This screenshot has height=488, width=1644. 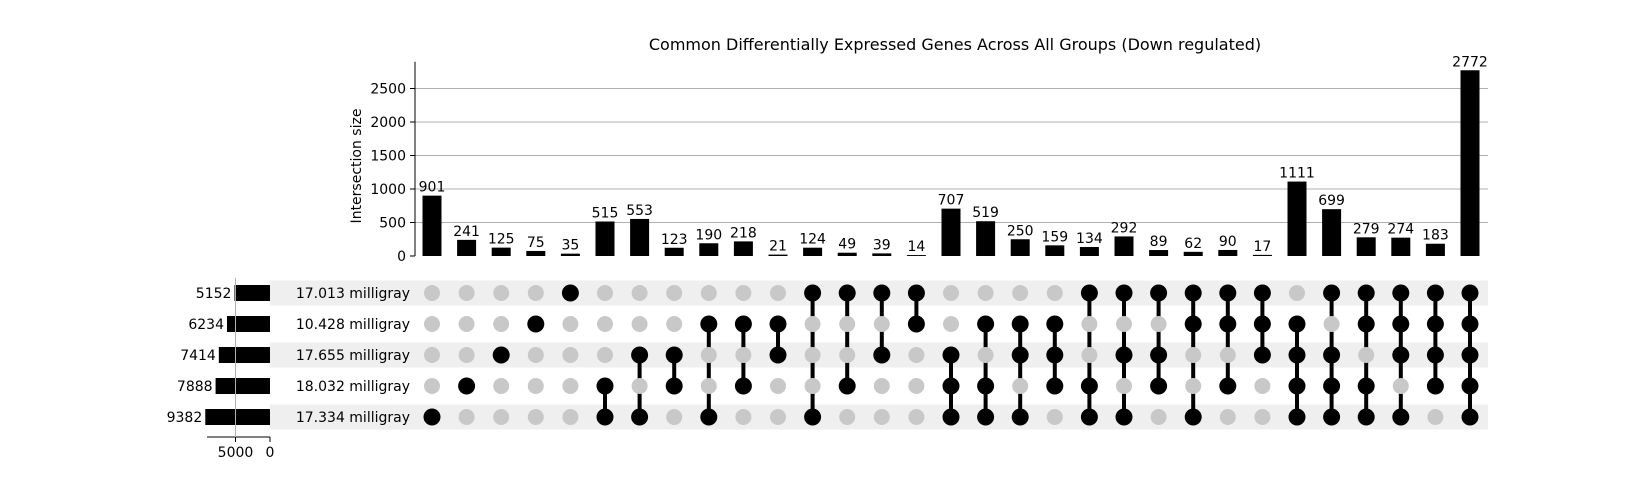 What do you see at coordinates (353, 294) in the screenshot?
I see `set-name: 17.013 milligray` at bounding box center [353, 294].